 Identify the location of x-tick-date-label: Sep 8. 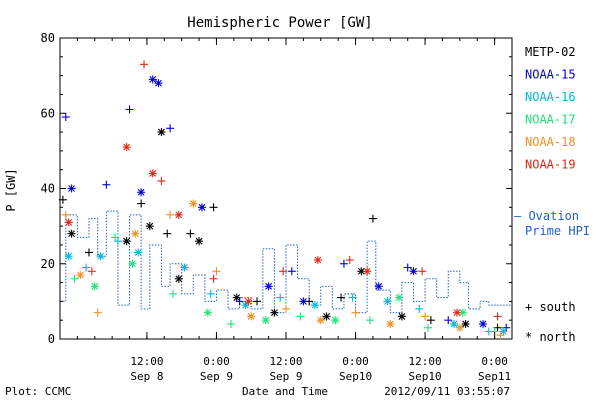
(146, 376).